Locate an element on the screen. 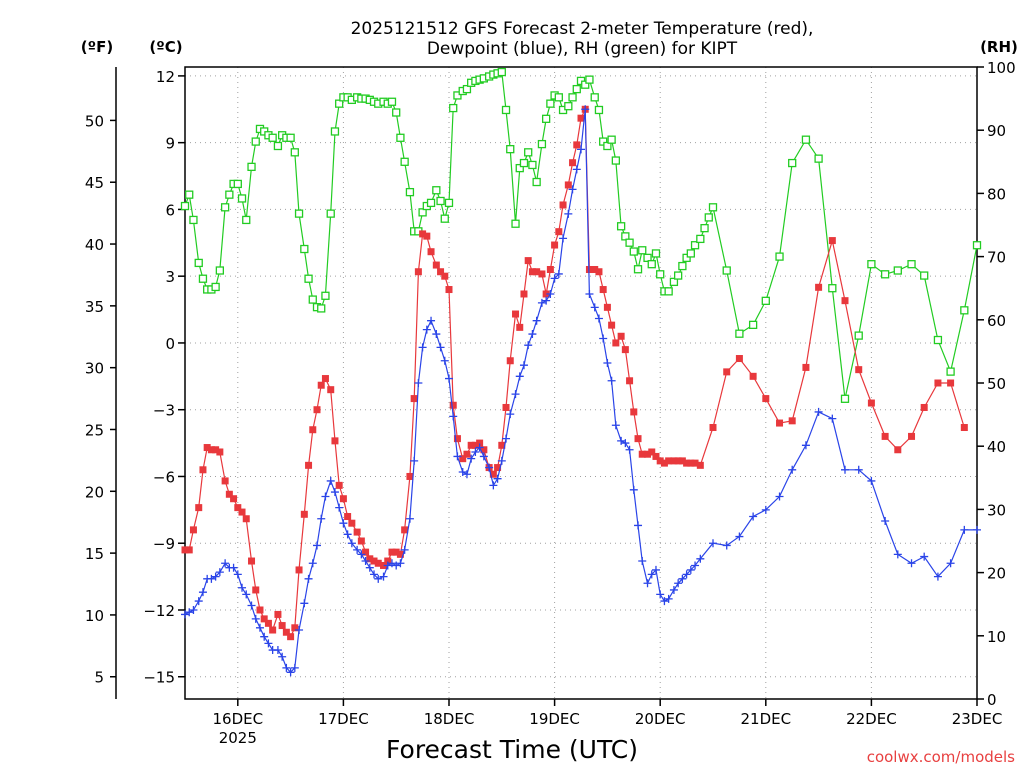 The height and width of the screenshot is (768, 1024). x-tick-label: 22DEC is located at coordinates (871, 719).